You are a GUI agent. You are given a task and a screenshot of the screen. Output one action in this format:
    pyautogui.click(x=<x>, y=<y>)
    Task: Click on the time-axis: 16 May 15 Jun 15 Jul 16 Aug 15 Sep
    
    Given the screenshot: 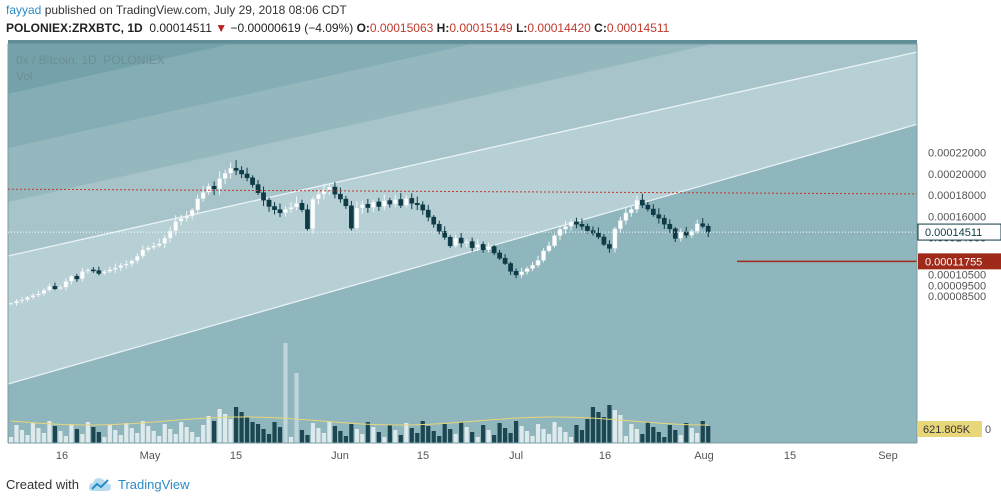 What is the action you would take?
    pyautogui.click(x=500, y=456)
    